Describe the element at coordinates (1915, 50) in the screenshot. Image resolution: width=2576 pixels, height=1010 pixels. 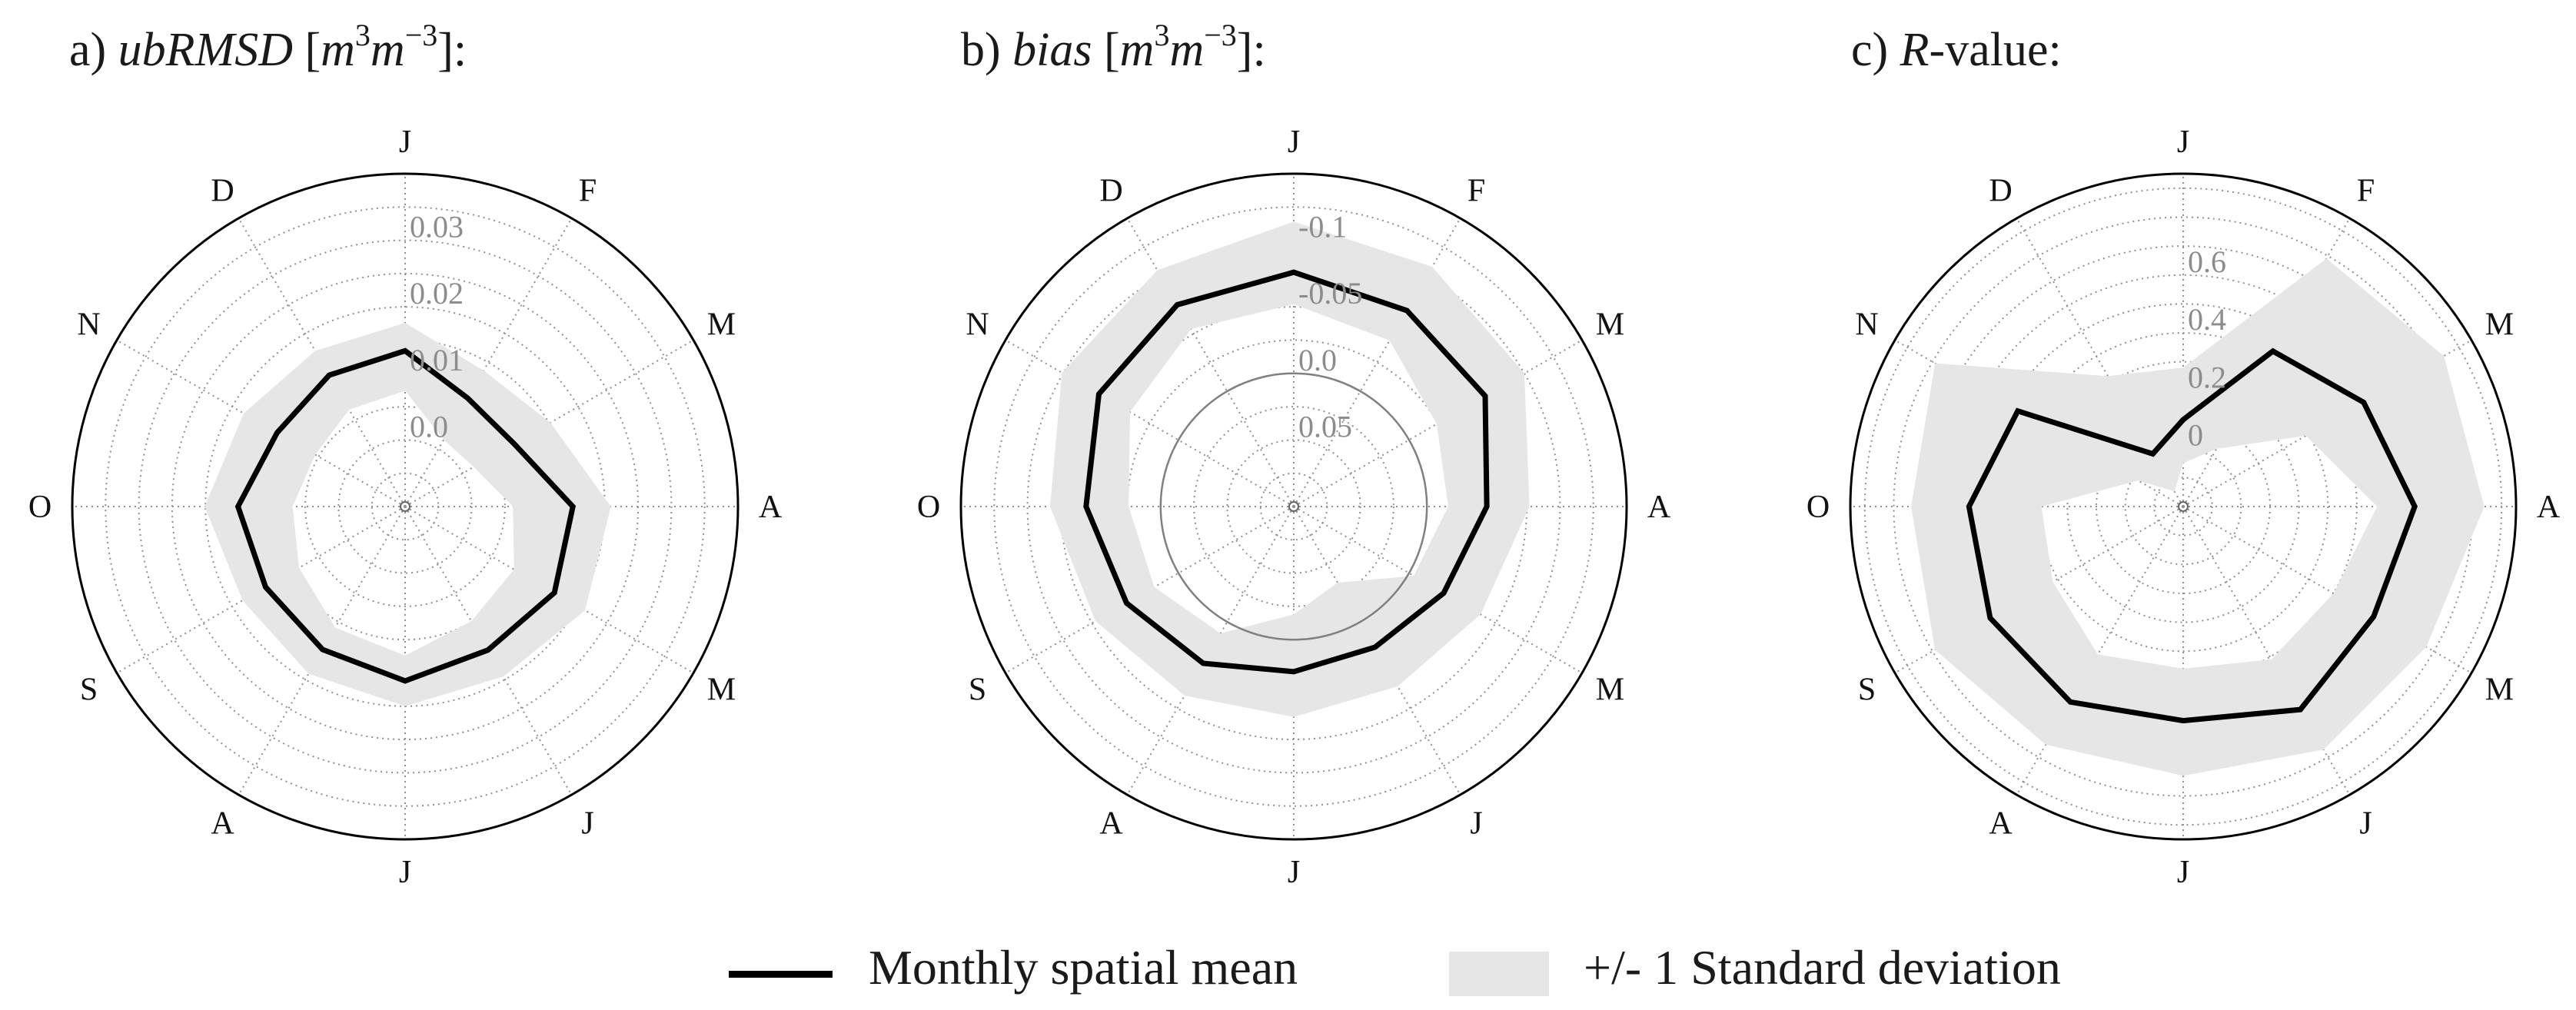
I see `panel-c-metric: R` at that location.